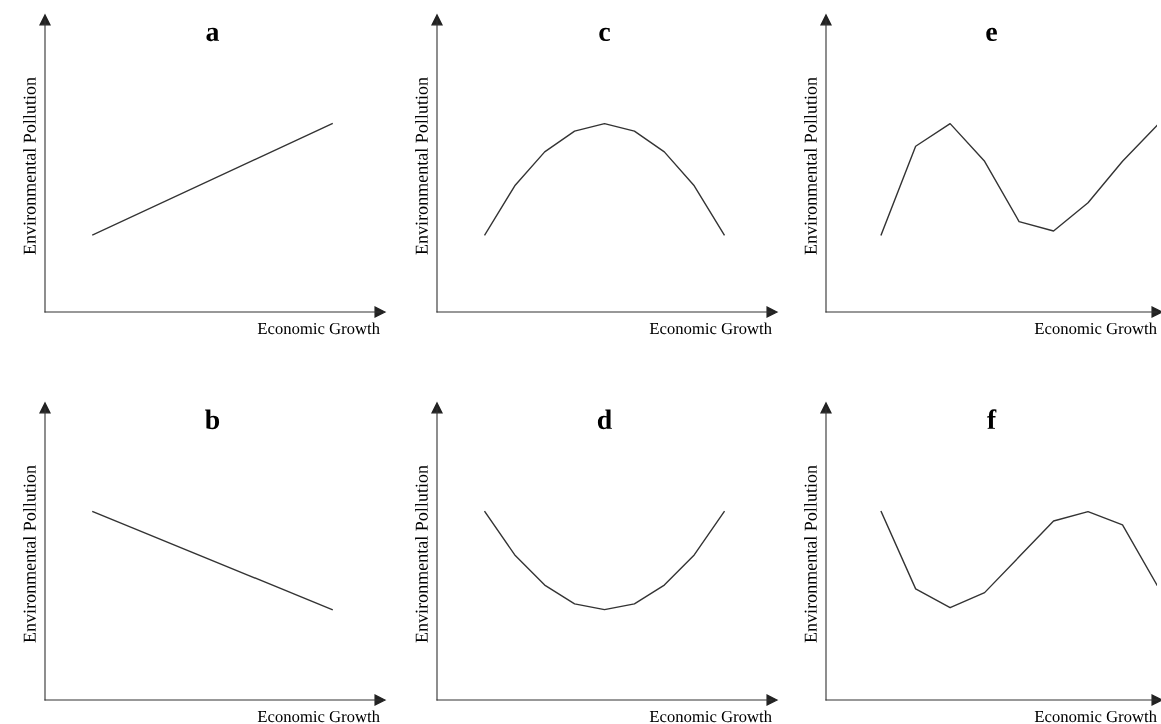  What do you see at coordinates (992, 419) in the screenshot?
I see `chart-title: f` at bounding box center [992, 419].